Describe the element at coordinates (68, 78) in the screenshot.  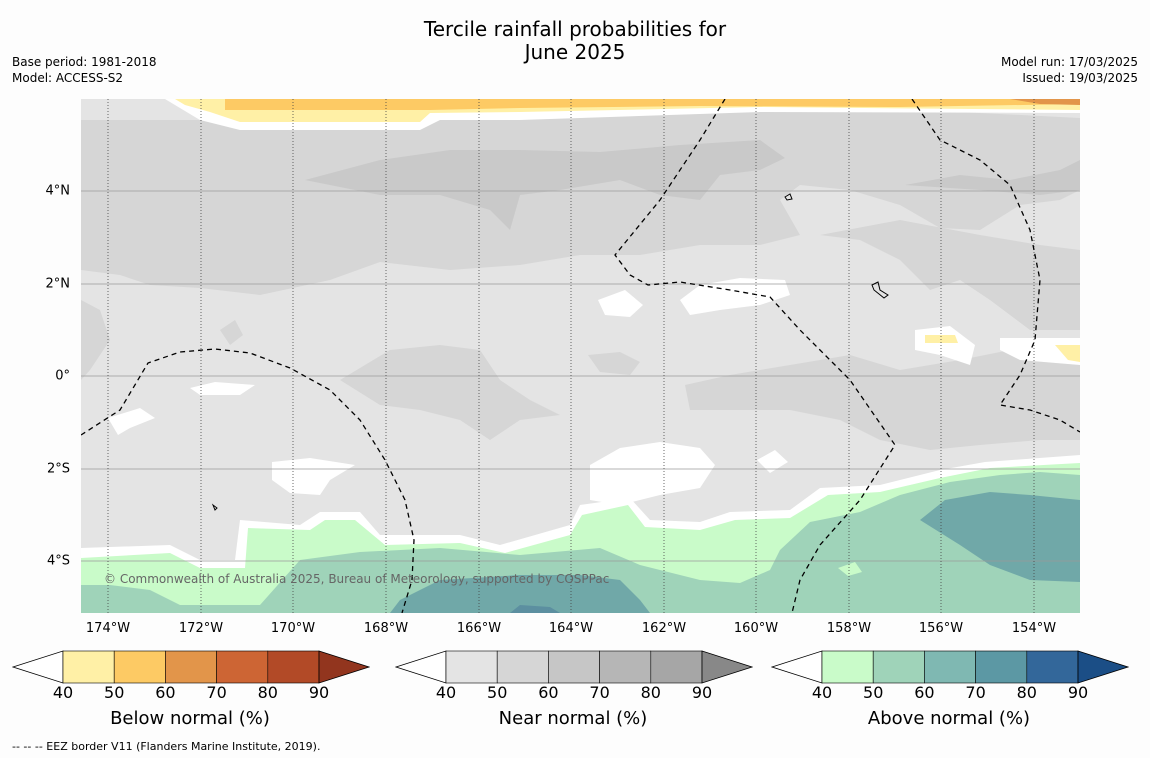
I see `model-name: Model: ACCESS-S2` at that location.